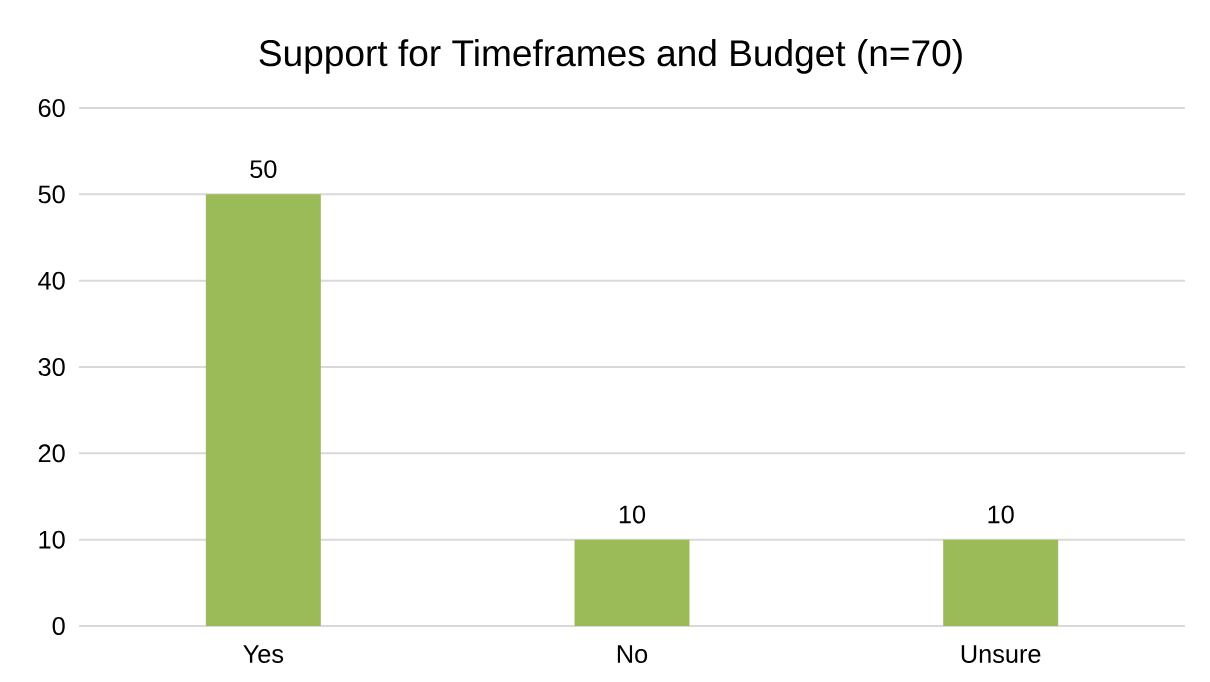 The height and width of the screenshot is (682, 1210). Describe the element at coordinates (263, 654) in the screenshot. I see `x-tick-label: Yes` at that location.